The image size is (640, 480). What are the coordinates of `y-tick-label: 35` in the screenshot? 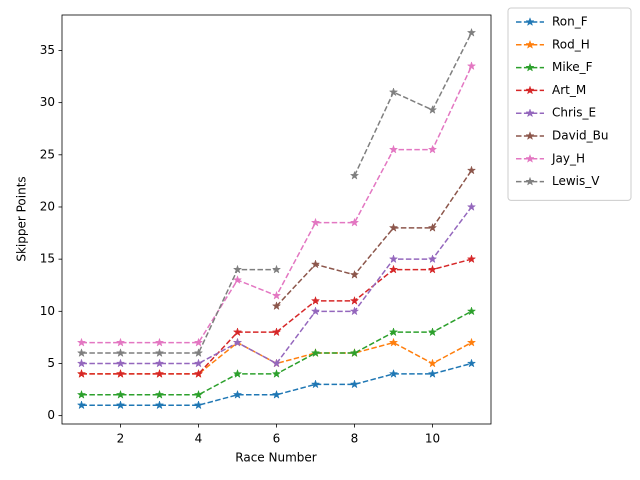 It's located at (47, 50).